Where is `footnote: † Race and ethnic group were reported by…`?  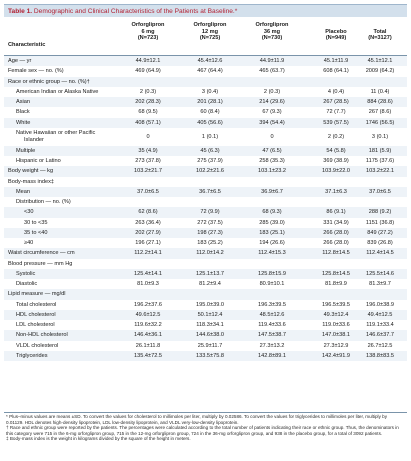 footnote: † Race and ethnic group were reported by… is located at coordinates (202, 430).